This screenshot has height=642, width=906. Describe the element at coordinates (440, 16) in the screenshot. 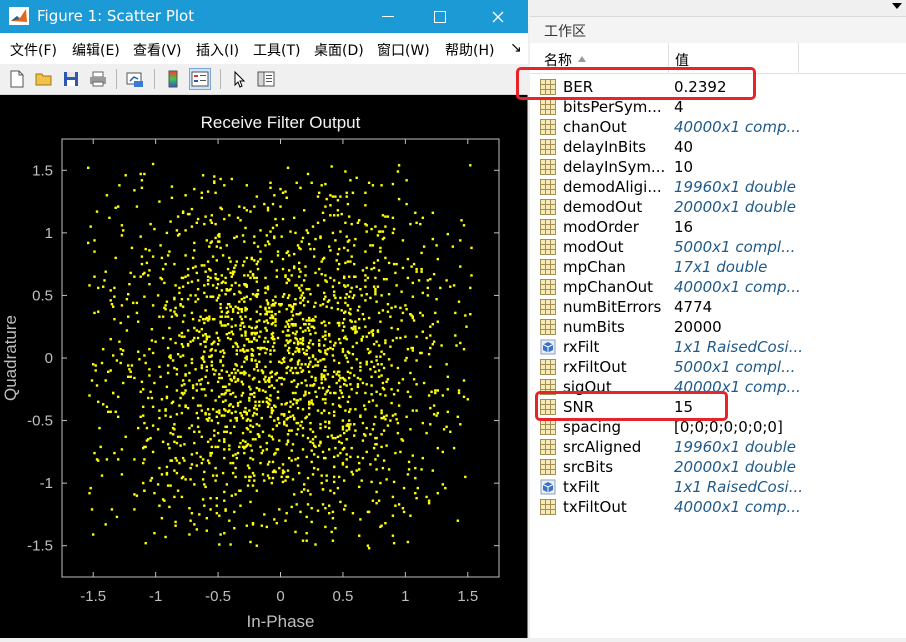

I see `maximize-button` at that location.